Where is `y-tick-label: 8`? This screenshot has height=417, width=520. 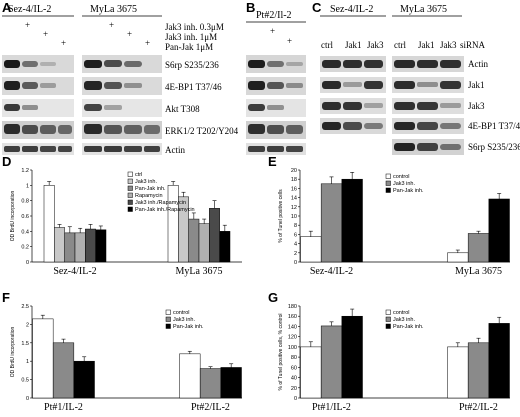 y-tick-label: 8 is located at coordinates (295, 226).